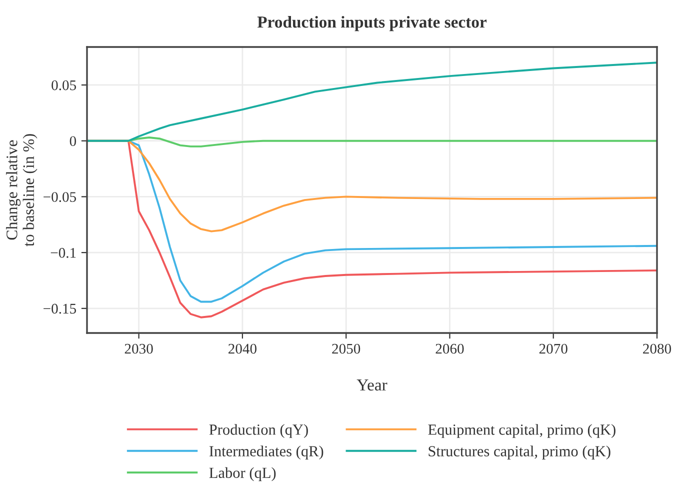 The width and height of the screenshot is (673, 497). What do you see at coordinates (657, 349) in the screenshot?
I see `x-tick-label: 2080` at bounding box center [657, 349].